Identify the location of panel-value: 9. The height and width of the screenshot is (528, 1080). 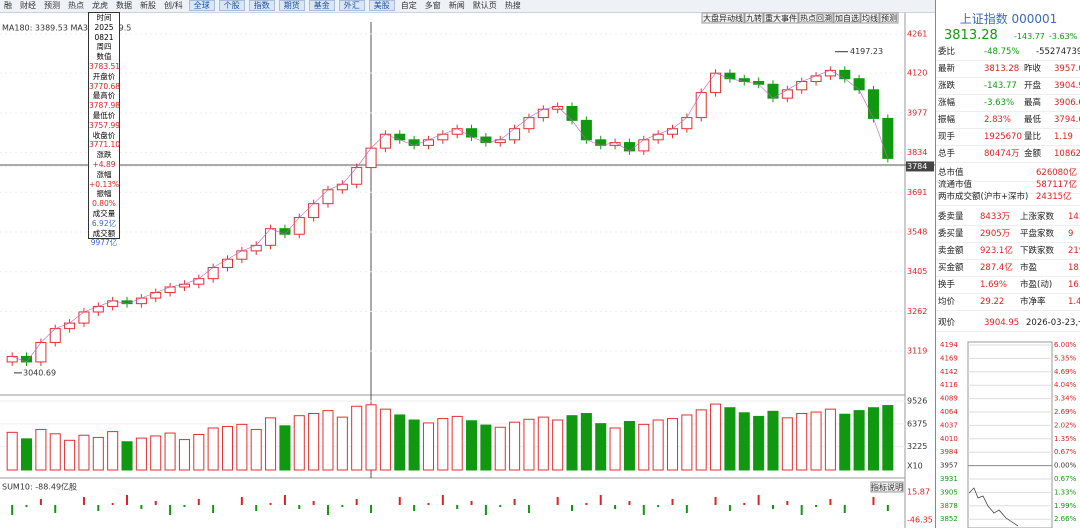
(1071, 234).